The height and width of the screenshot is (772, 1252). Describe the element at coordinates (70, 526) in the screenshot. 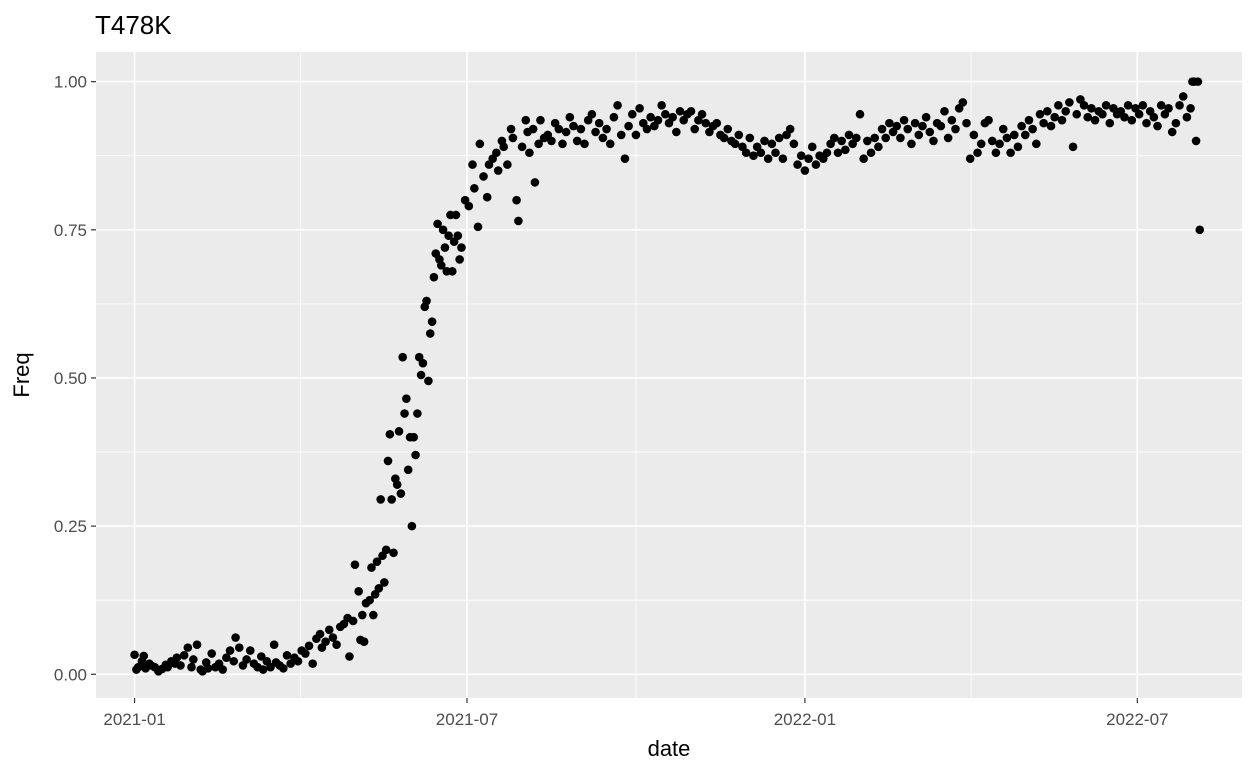

I see `y-tick-label: 0.25` at that location.